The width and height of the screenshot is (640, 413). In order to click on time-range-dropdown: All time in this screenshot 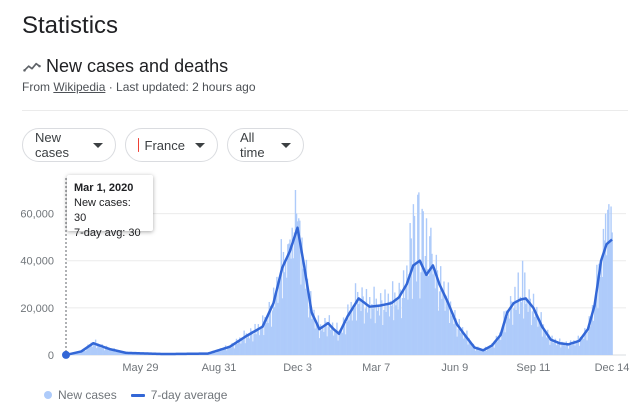, I will do `click(265, 145)`.